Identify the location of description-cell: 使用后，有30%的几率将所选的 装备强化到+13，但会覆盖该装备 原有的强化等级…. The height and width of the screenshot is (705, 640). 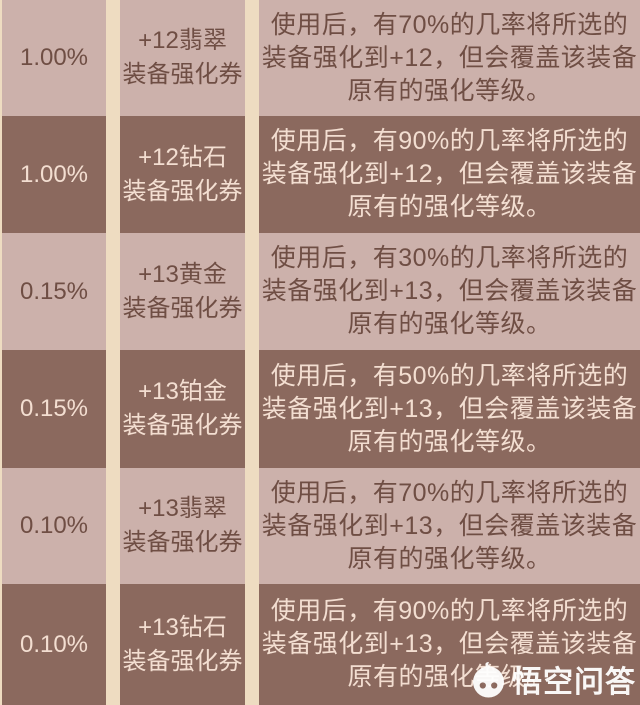
(449, 291).